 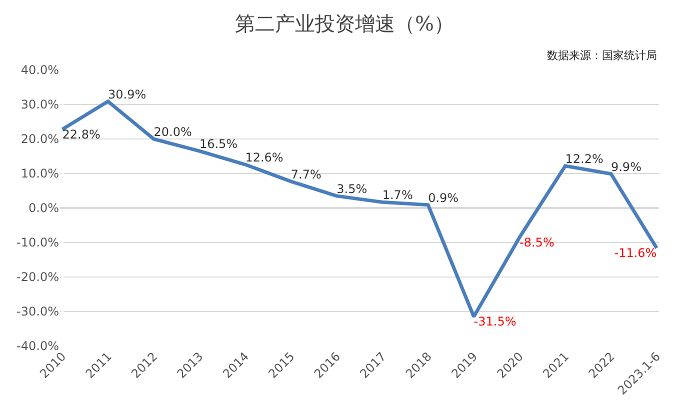 What do you see at coordinates (37, 346) in the screenshot?
I see `y-tick-label: -40.0%` at bounding box center [37, 346].